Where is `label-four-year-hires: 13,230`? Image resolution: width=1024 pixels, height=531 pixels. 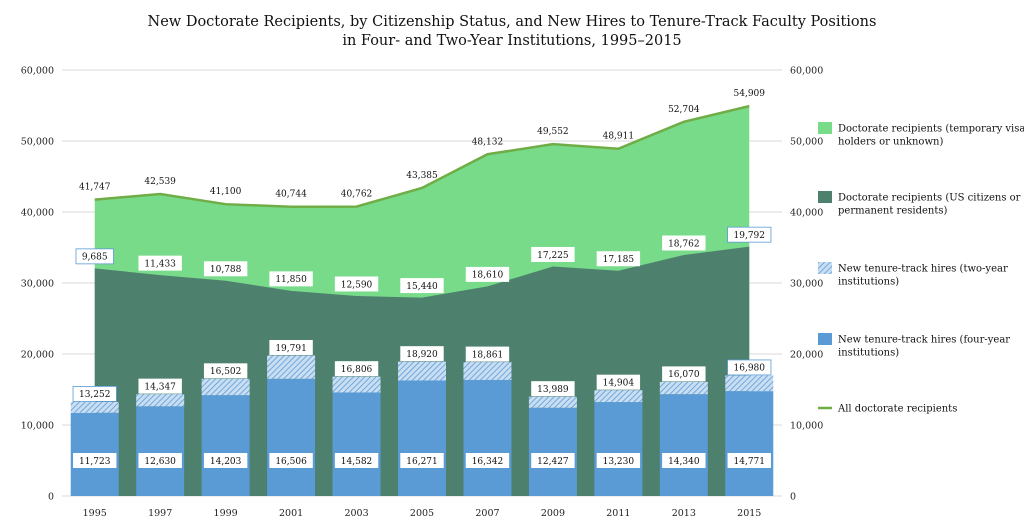 label-four-year-hires: 13,230 is located at coordinates (619, 462).